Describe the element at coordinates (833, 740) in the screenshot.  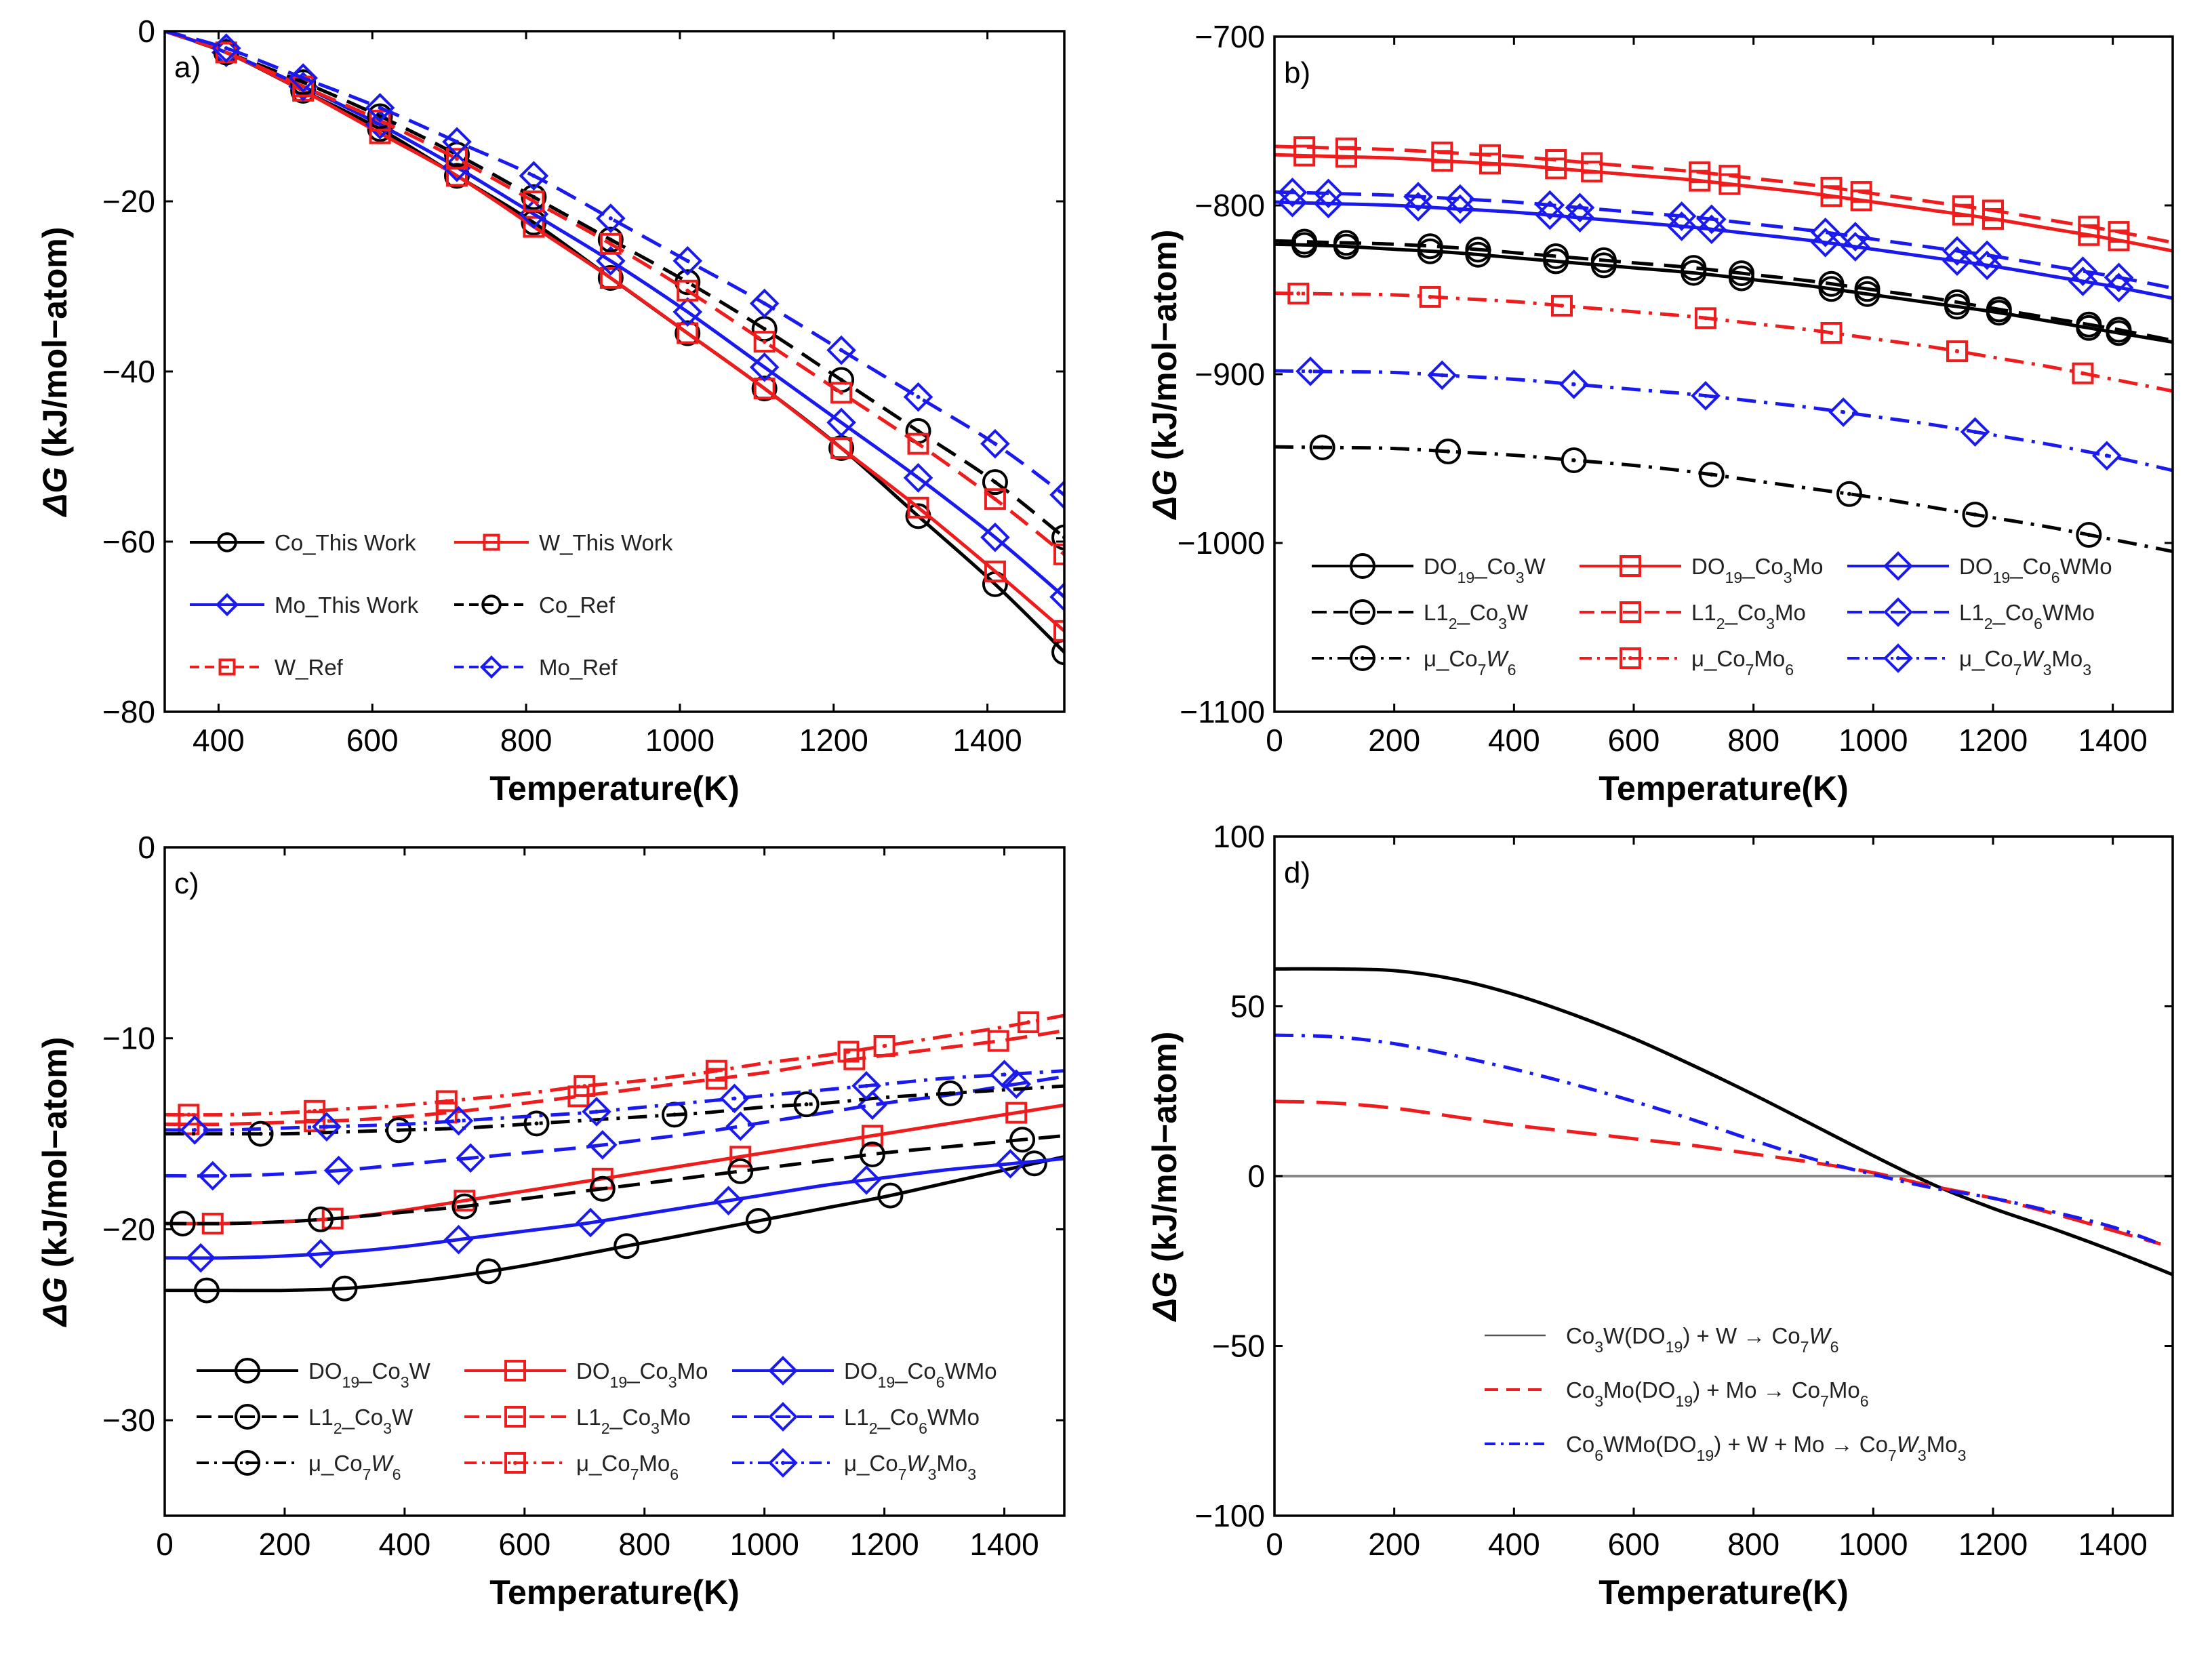
I see `x-tick-label: 1200` at that location.